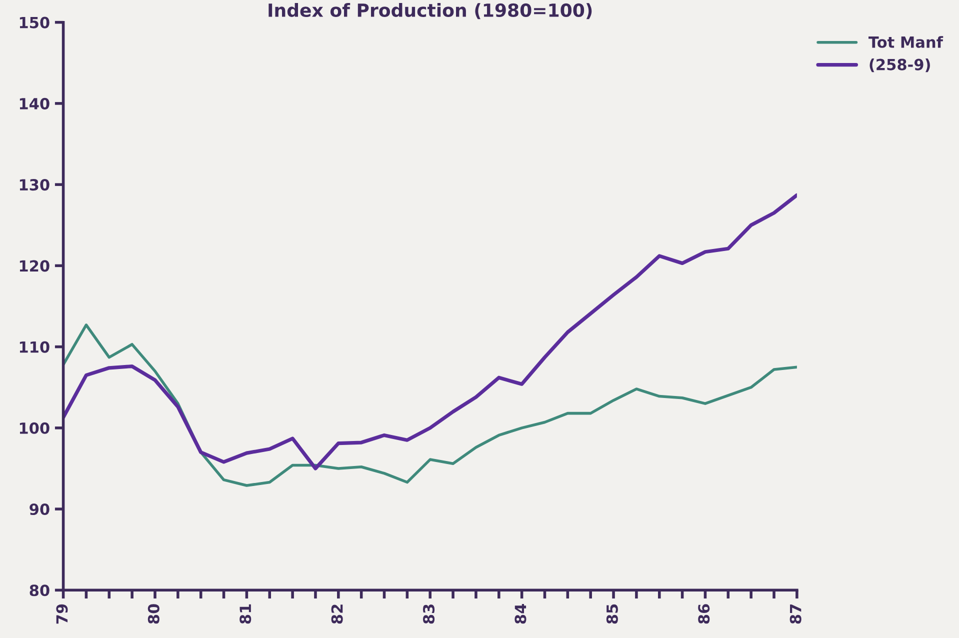 This screenshot has width=959, height=638. What do you see at coordinates (35, 266) in the screenshot?
I see `y-tick-label: 120` at bounding box center [35, 266].